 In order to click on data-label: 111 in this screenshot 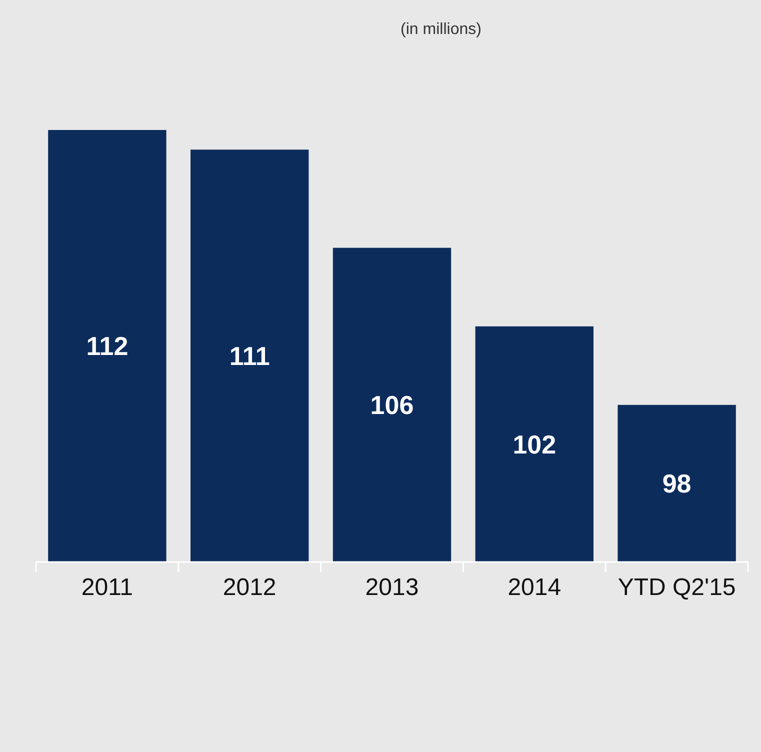, I will do `click(249, 355)`.